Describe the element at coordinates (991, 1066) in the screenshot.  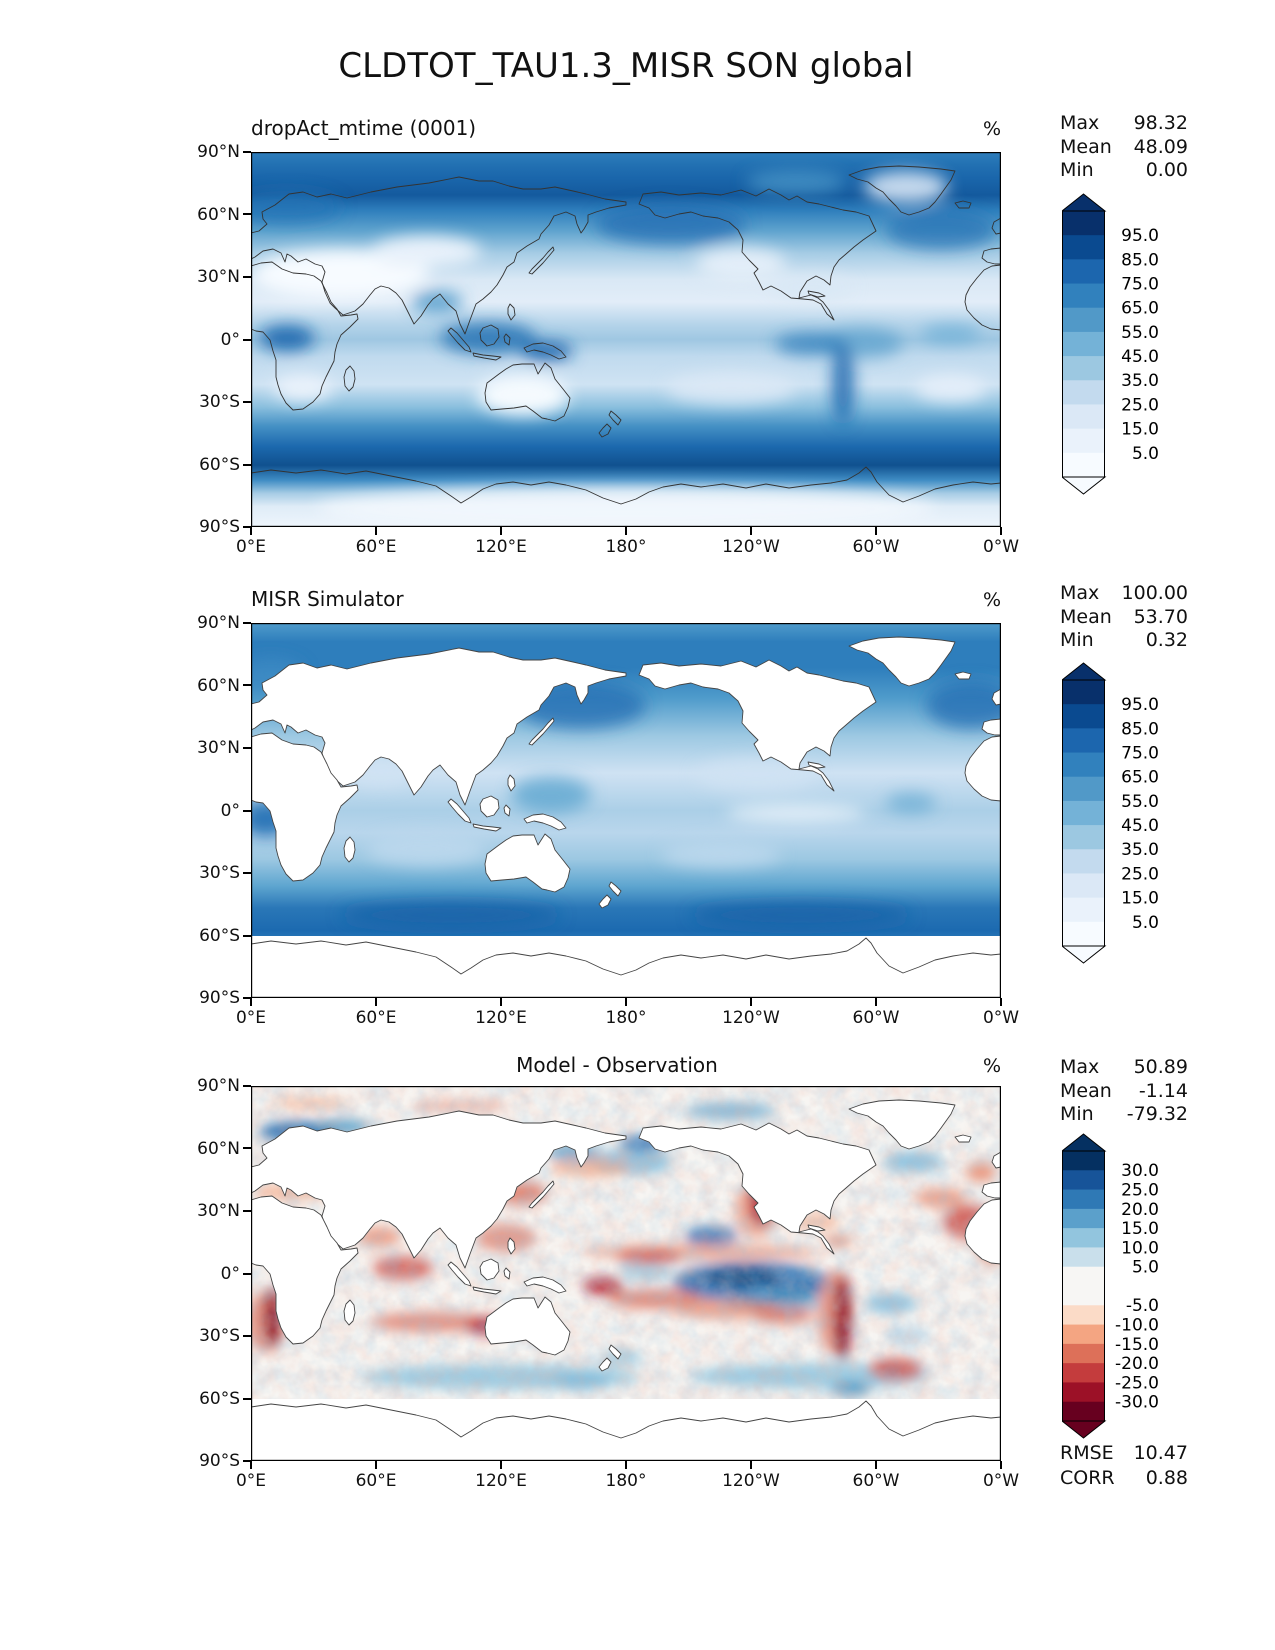
I see `panel-3-units-label: %` at that location.